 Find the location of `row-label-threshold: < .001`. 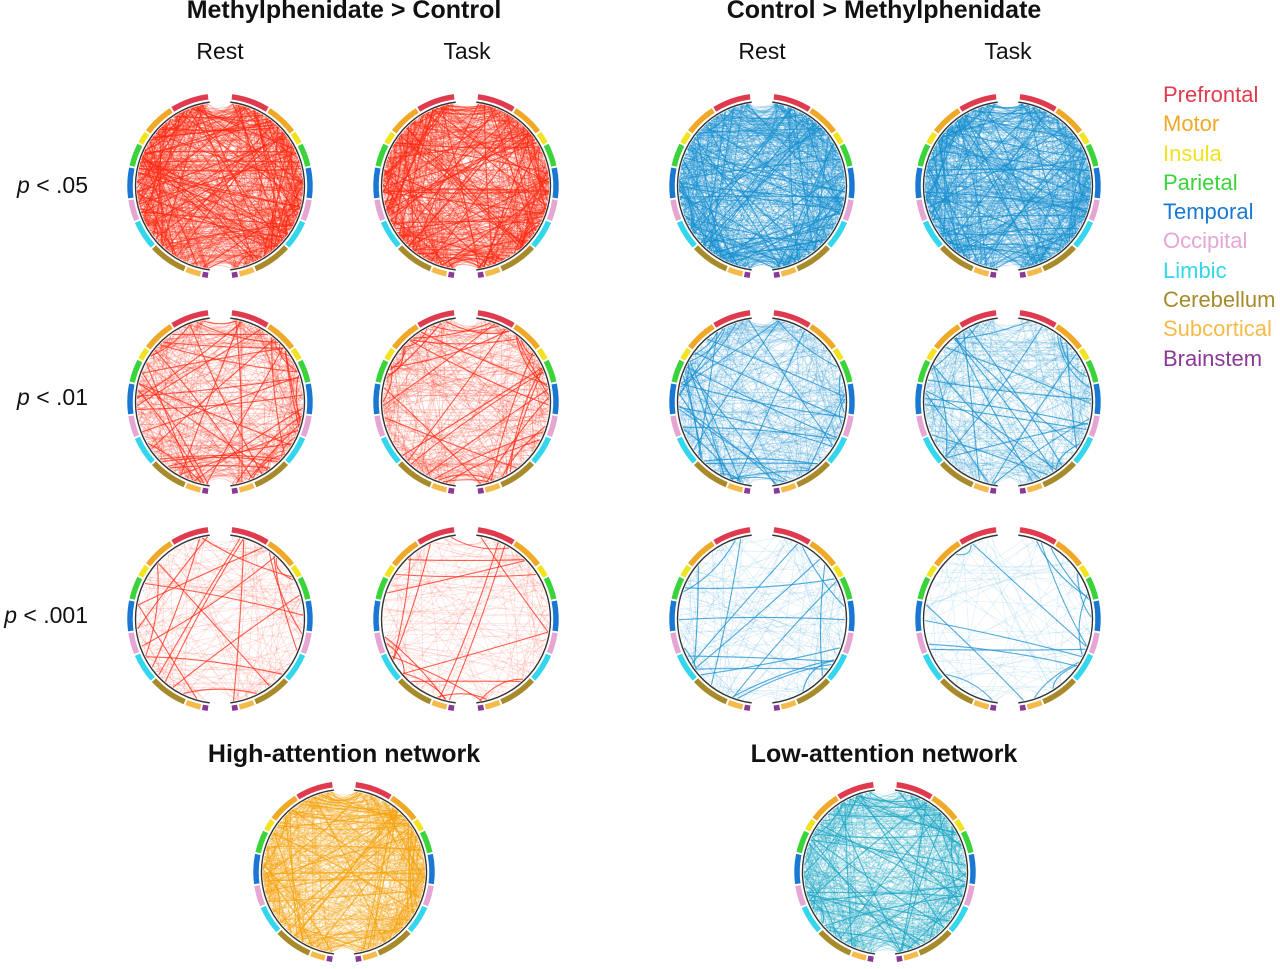

row-label-threshold: < .001 is located at coordinates (52, 615).